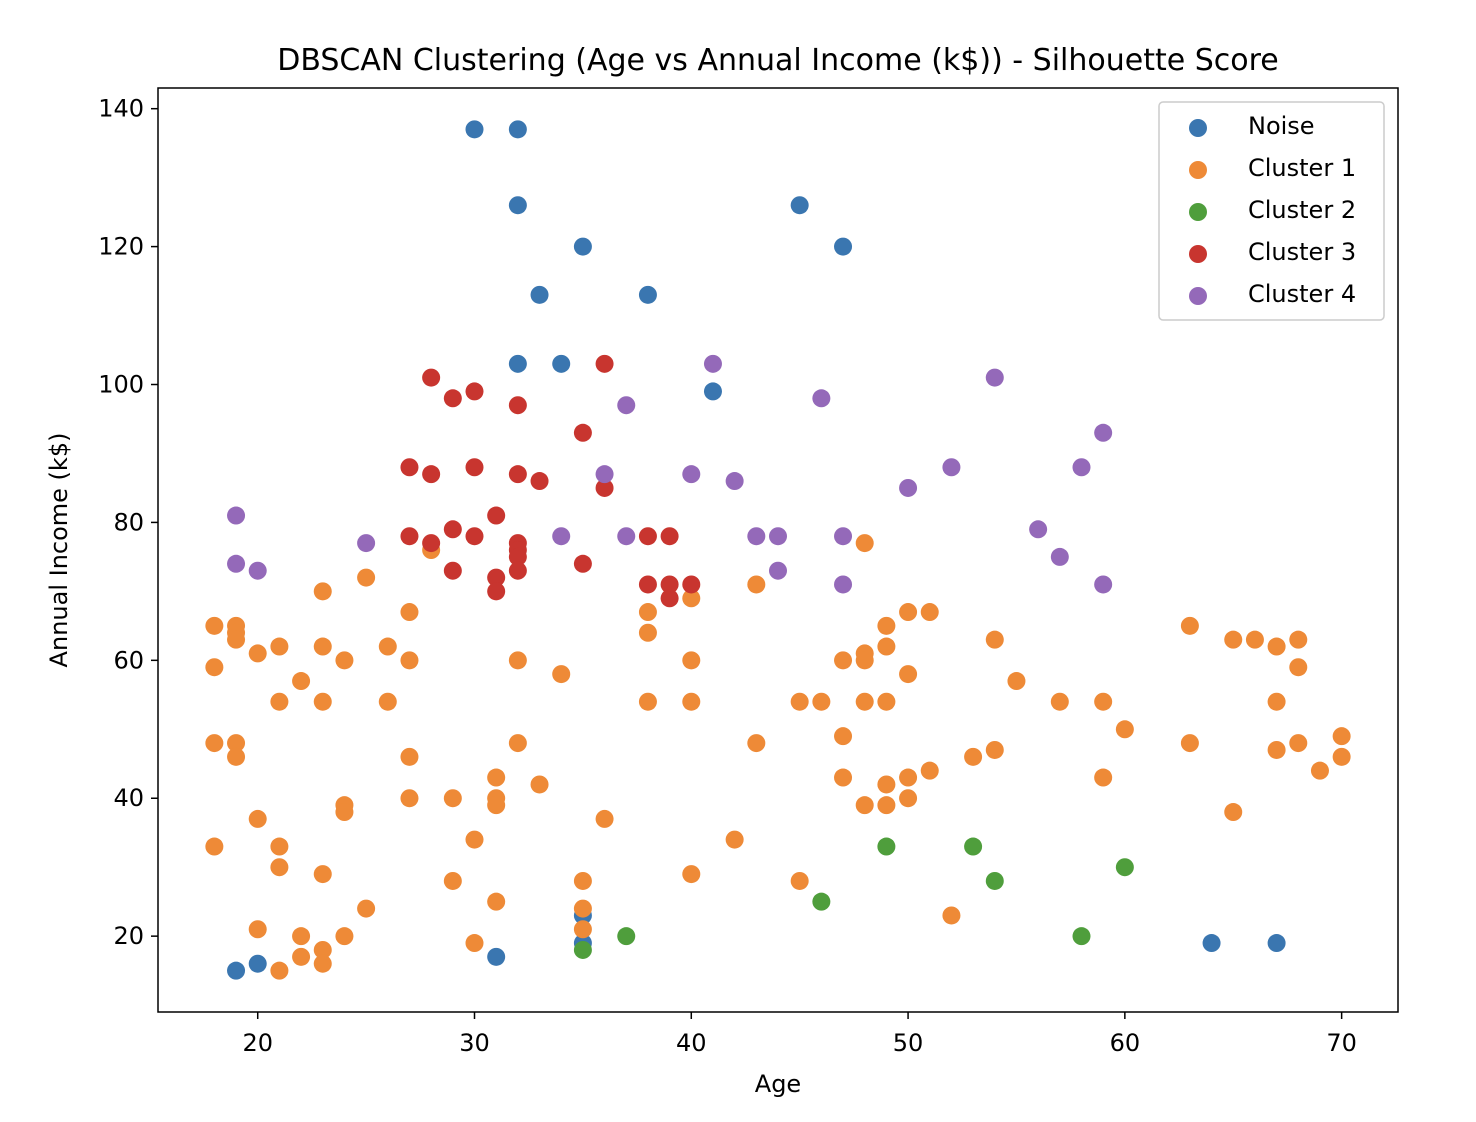 The width and height of the screenshot is (1476, 1122). Describe the element at coordinates (799, 1034) in the screenshot. I see `x-axis-ticks: 20 30 40 50 60 70` at that location.